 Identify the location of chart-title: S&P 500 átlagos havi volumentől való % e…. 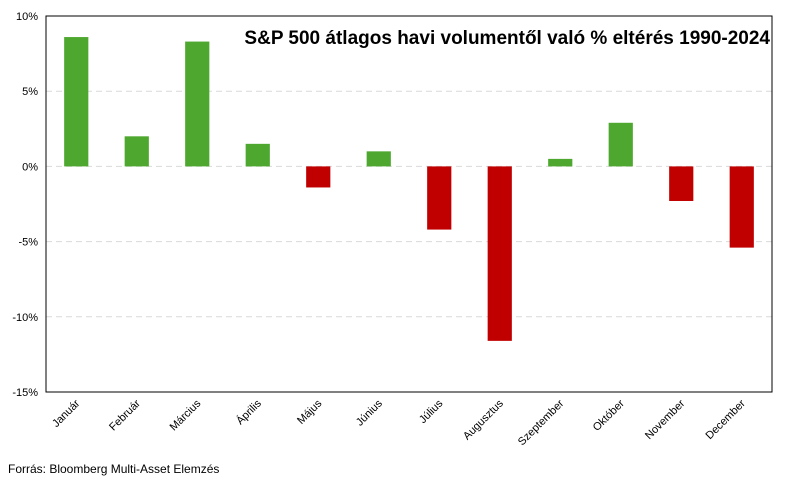
(507, 38).